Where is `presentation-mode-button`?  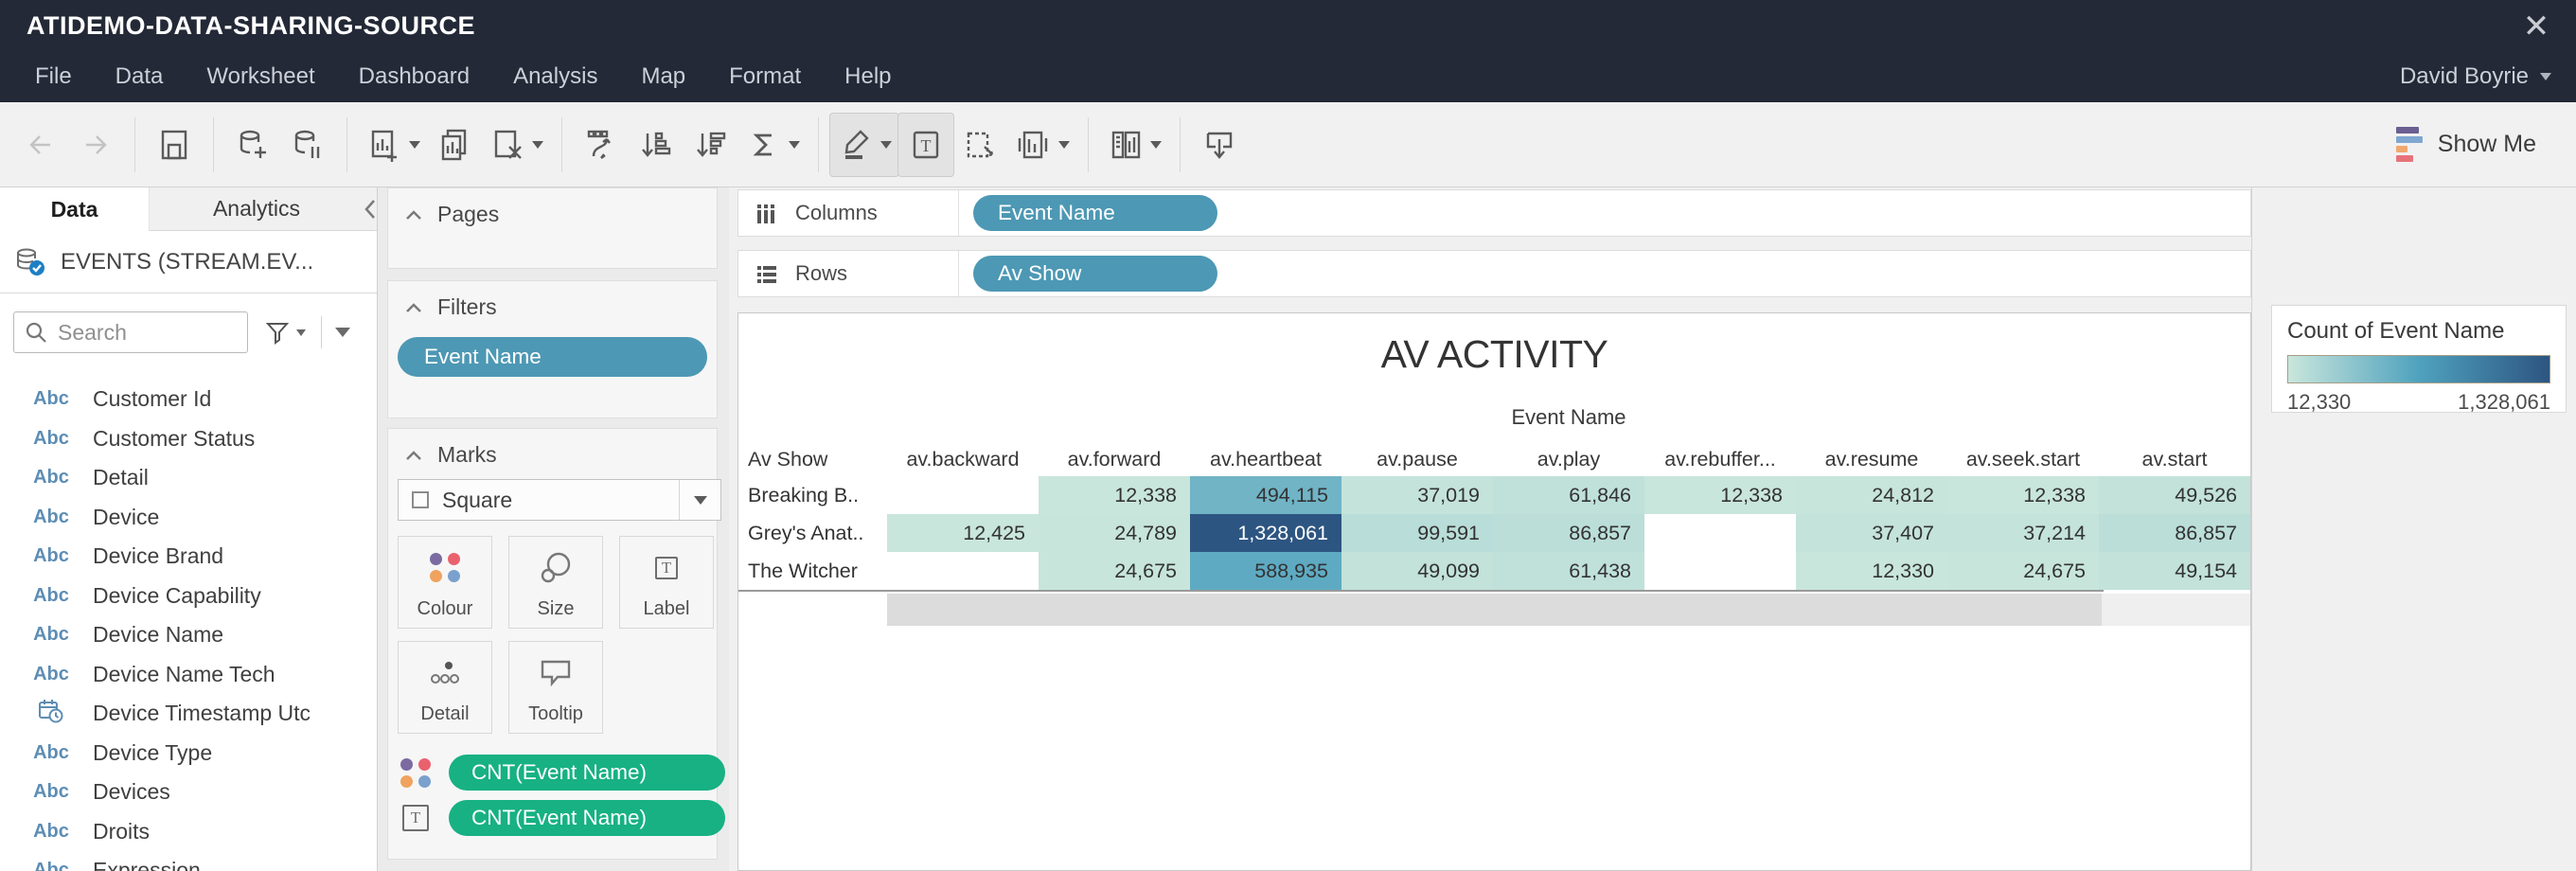
presentation-mode-button is located at coordinates (1219, 145).